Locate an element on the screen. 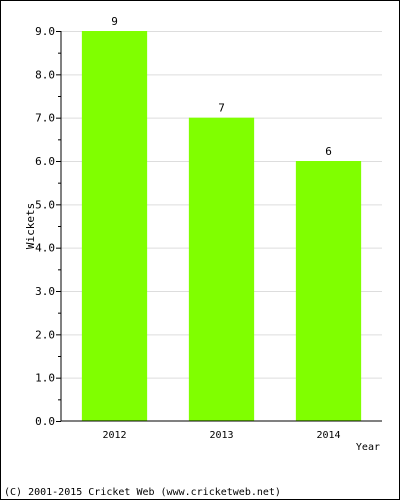 This screenshot has height=504, width=400. y-tick-label: 5.0 is located at coordinates (45, 204).